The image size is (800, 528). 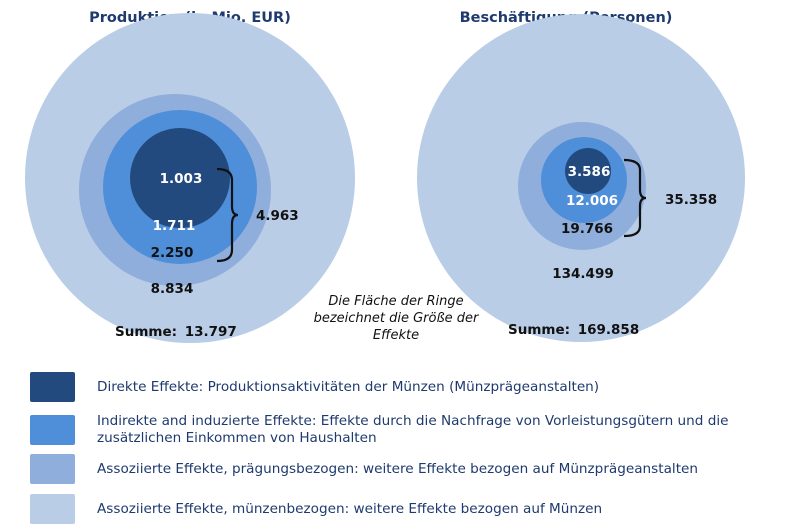 I want to click on note-line: Die Fläche der Ringe, so click(x=395, y=301).